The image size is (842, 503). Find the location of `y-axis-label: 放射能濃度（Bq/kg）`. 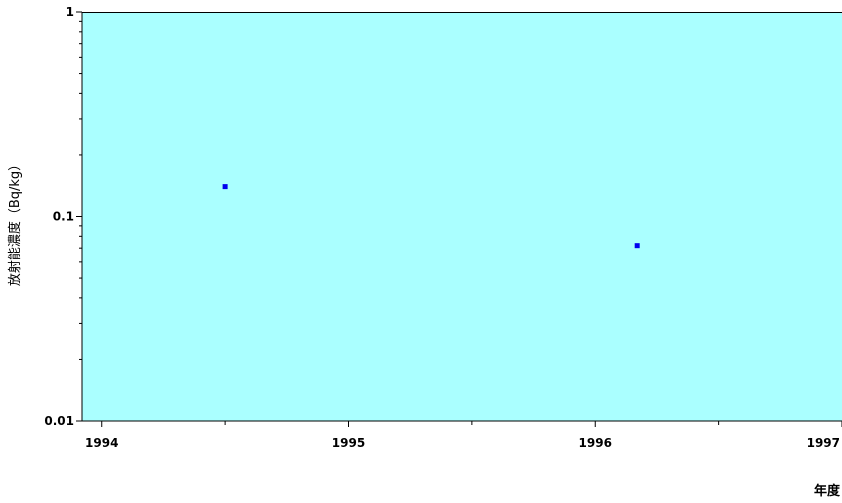

y-axis-label: 放射能濃度（Bq/kg） is located at coordinates (15, 222).